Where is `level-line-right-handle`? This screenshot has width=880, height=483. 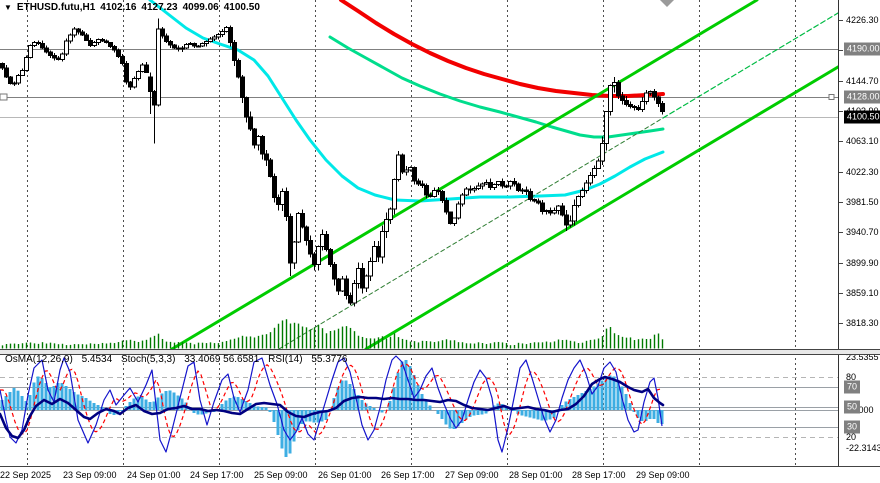
level-line-right-handle is located at coordinates (831, 97).